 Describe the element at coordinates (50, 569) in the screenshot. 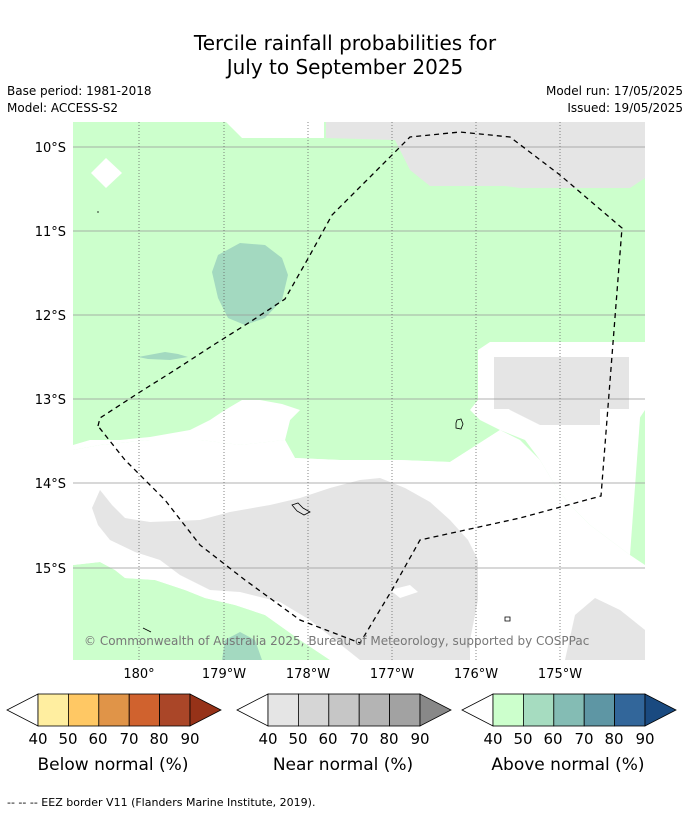

I see `lat-label-15s: 15°S` at that location.